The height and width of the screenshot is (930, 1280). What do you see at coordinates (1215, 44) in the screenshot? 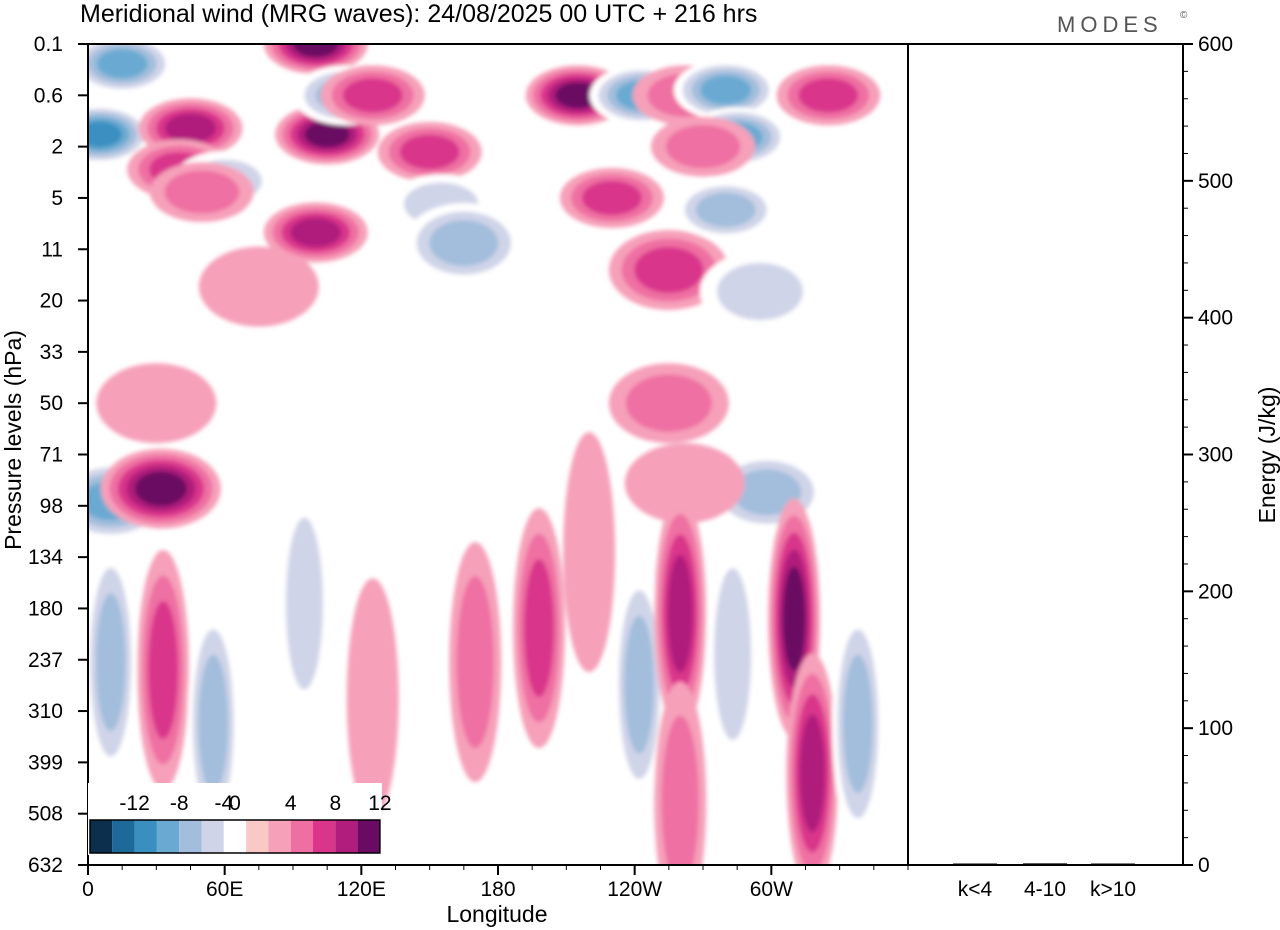
I see `energy-tick-label: 600` at bounding box center [1215, 44].